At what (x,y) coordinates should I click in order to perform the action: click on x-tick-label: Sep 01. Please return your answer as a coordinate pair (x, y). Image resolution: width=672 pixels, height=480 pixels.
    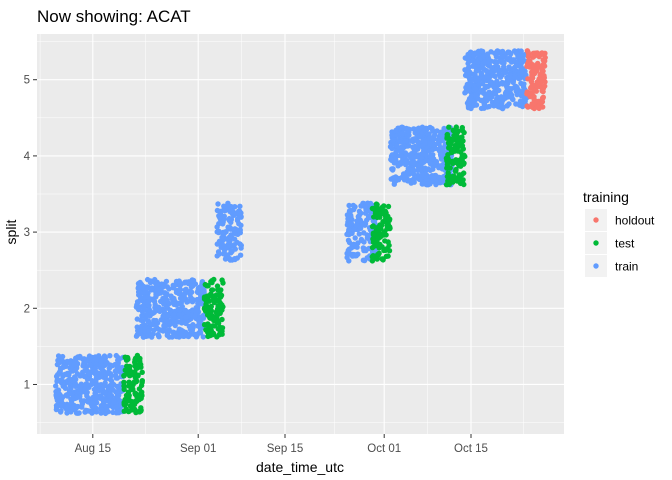
    Looking at the image, I should click on (198, 449).